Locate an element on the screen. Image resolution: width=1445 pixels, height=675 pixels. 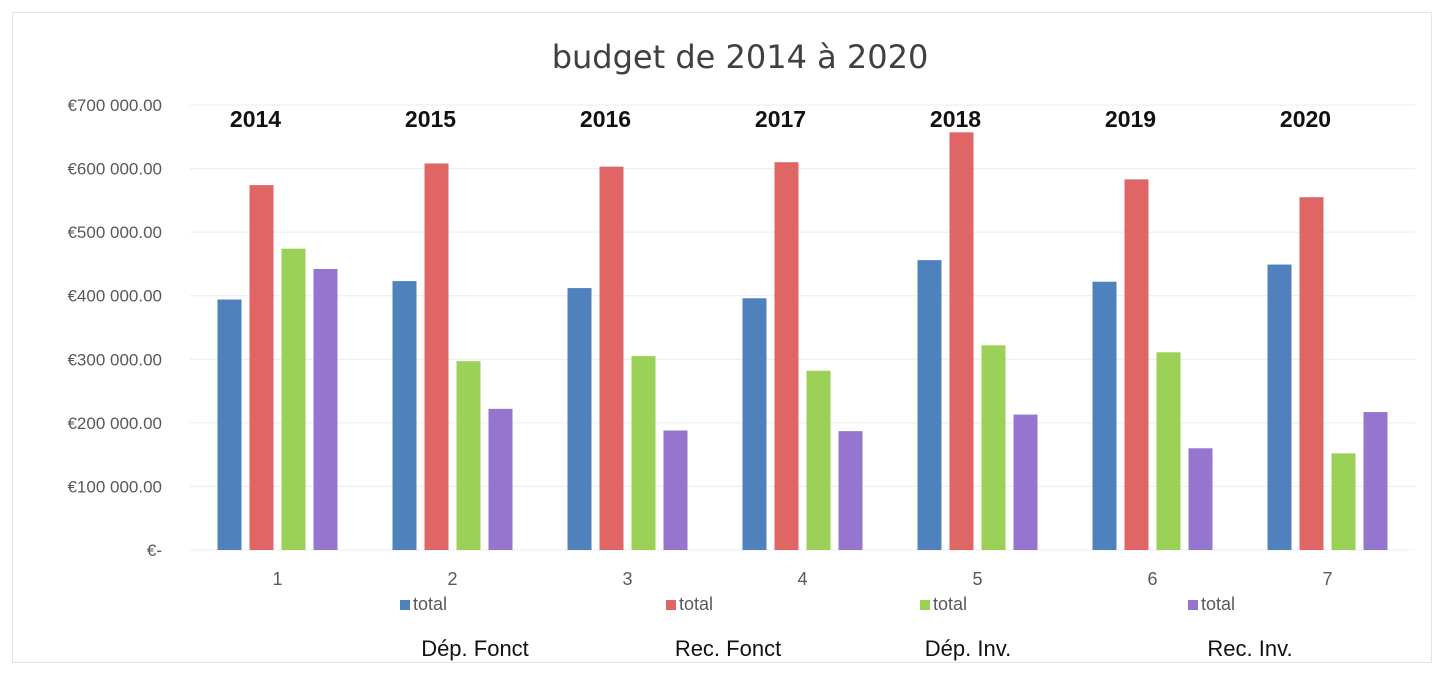
x-tick-label: 1 is located at coordinates (277, 579).